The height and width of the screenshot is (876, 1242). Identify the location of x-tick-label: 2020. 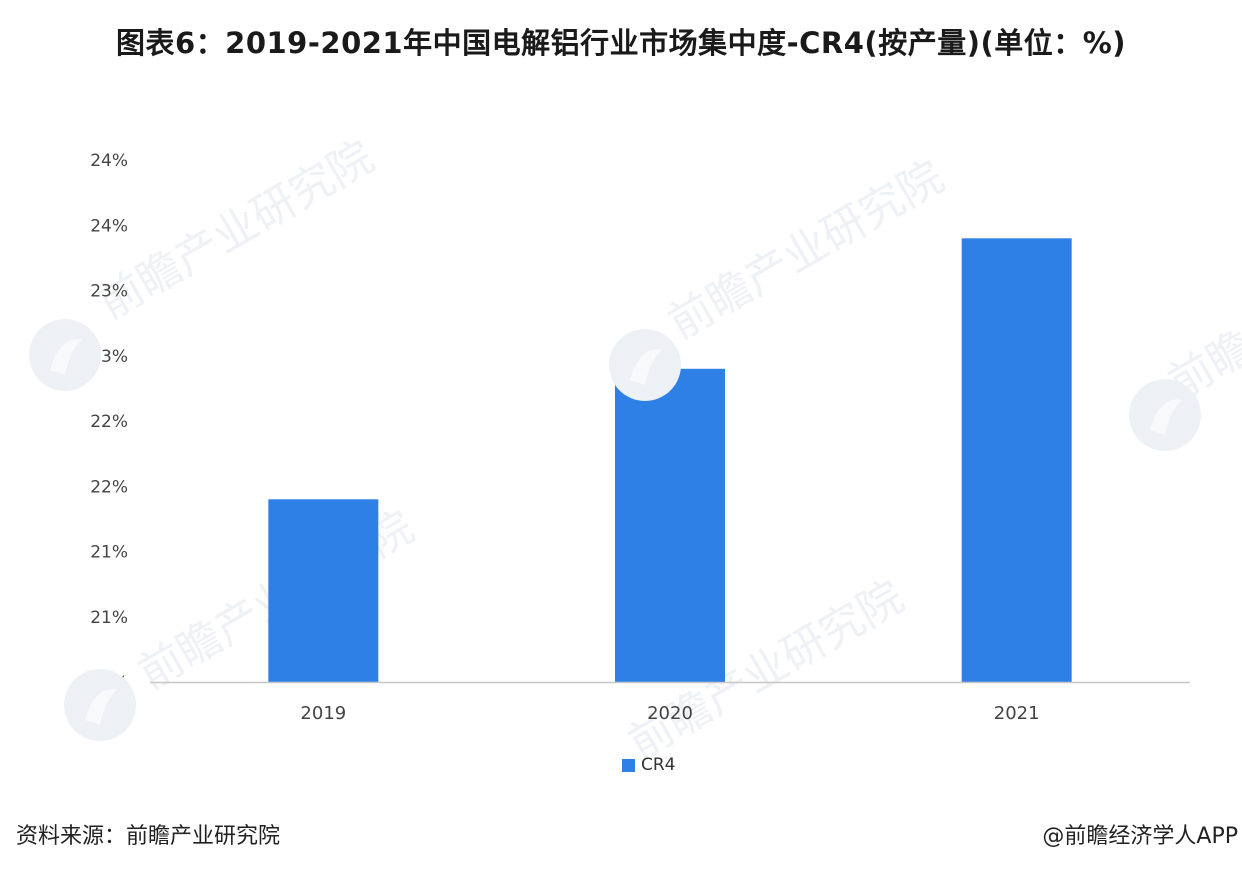
(670, 713).